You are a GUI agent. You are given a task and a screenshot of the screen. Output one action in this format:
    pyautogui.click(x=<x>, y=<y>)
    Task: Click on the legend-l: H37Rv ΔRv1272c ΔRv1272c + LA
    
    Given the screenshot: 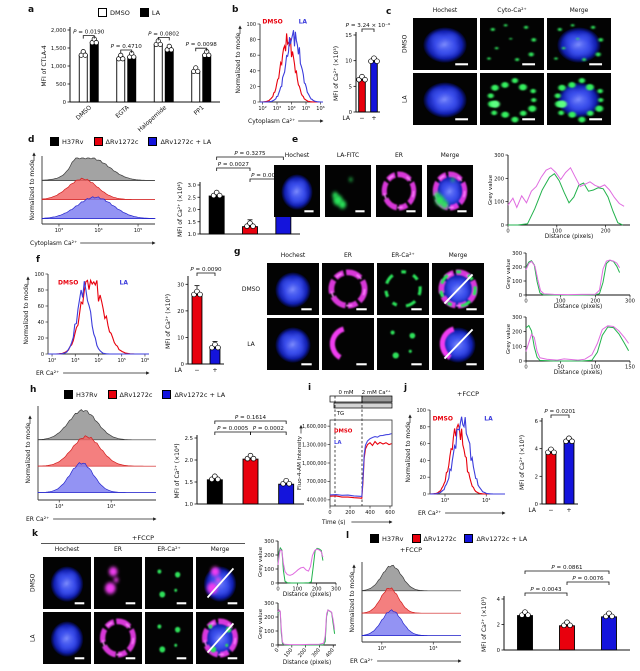 What is the action you would take?
    pyautogui.click(x=448, y=538)
    